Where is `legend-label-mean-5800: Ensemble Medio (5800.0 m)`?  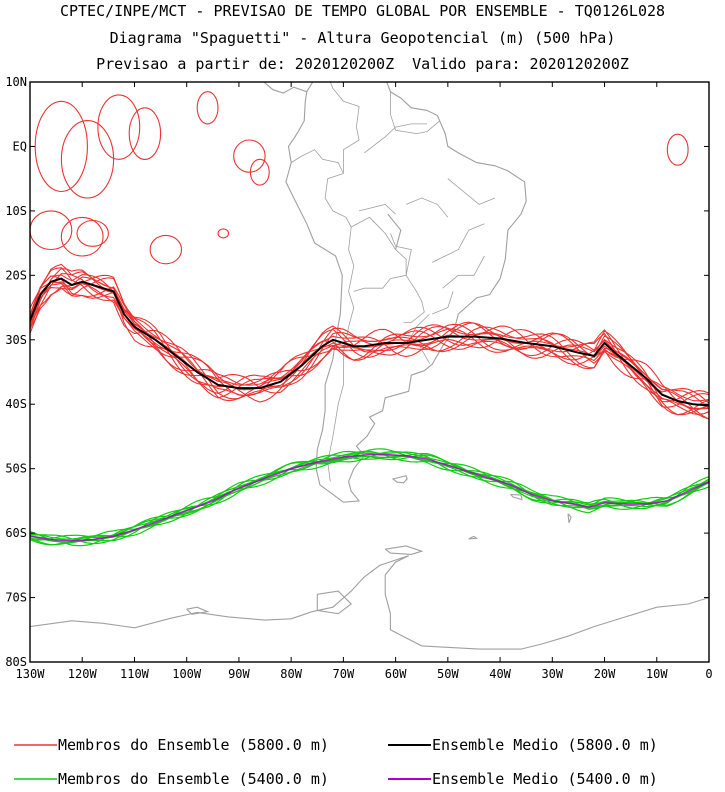
legend-label-mean-5800: Ensemble Medio (5800.0 m) is located at coordinates (545, 745).